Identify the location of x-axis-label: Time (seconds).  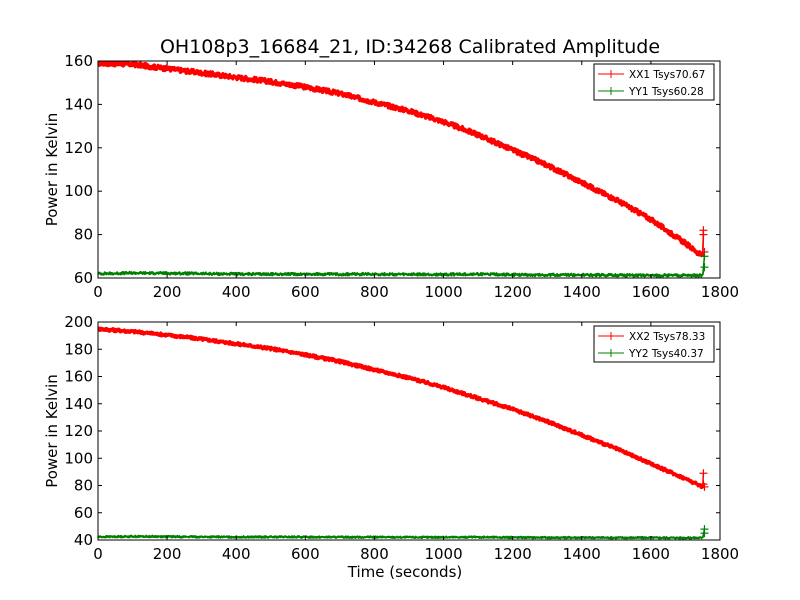
(405, 572).